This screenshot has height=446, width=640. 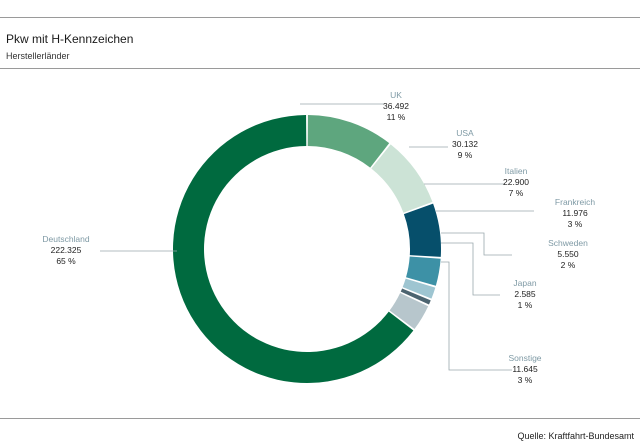 What do you see at coordinates (396, 117) in the screenshot?
I see `label-percent-uk: 11 %` at bounding box center [396, 117].